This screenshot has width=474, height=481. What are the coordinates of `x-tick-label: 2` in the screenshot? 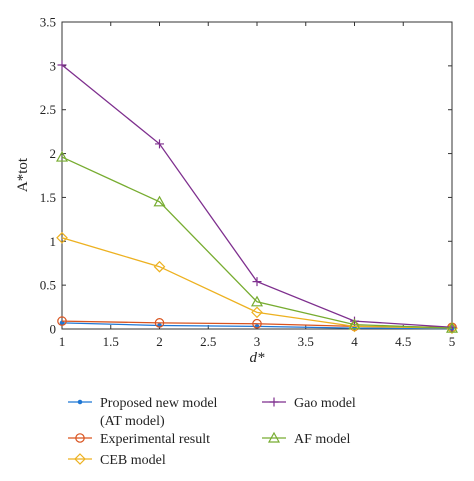 It's located at (159, 341).